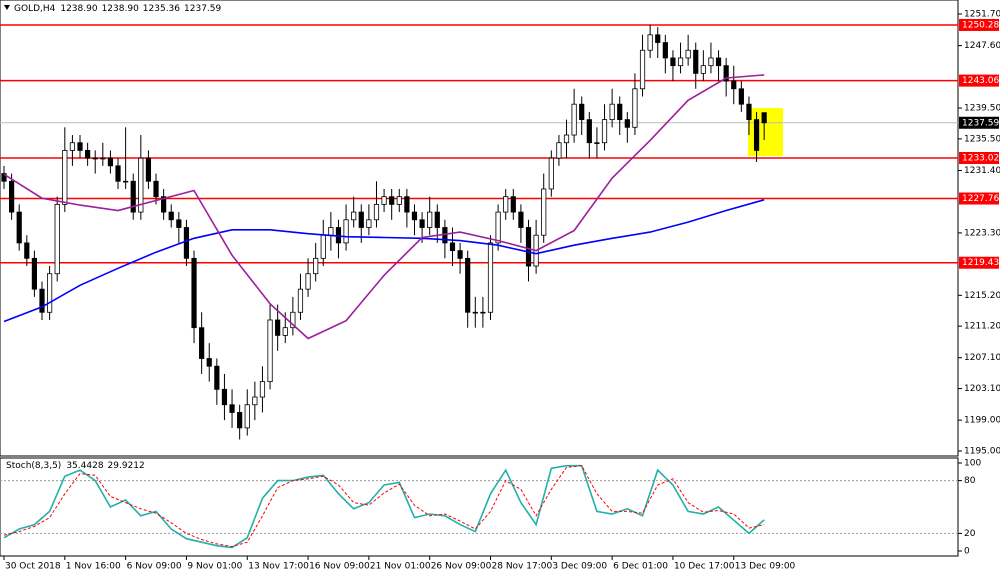 Image resolution: width=1000 pixels, height=577 pixels. Describe the element at coordinates (980, 158) in the screenshot. I see `level-label: 1233.02` at that location.